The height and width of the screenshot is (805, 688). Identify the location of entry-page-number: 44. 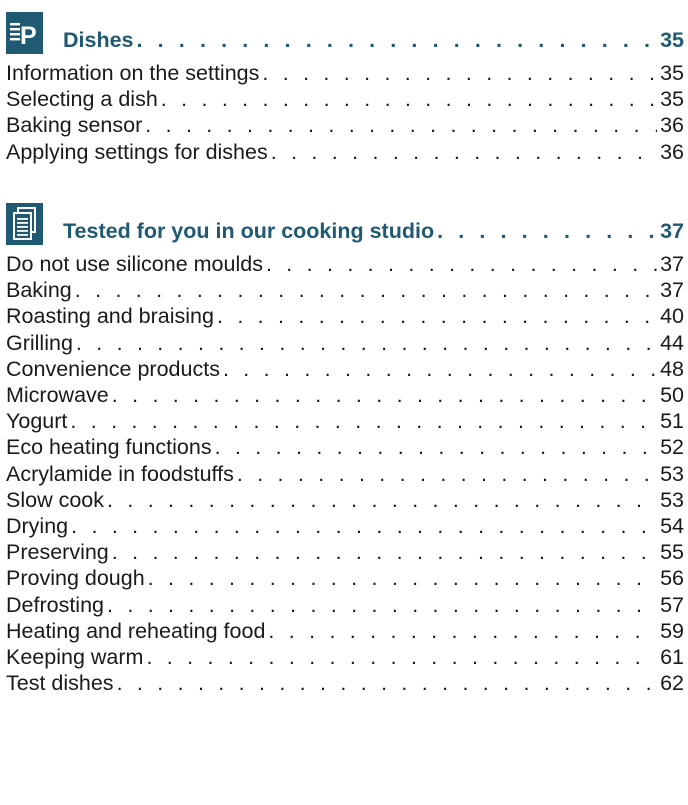
(672, 342).